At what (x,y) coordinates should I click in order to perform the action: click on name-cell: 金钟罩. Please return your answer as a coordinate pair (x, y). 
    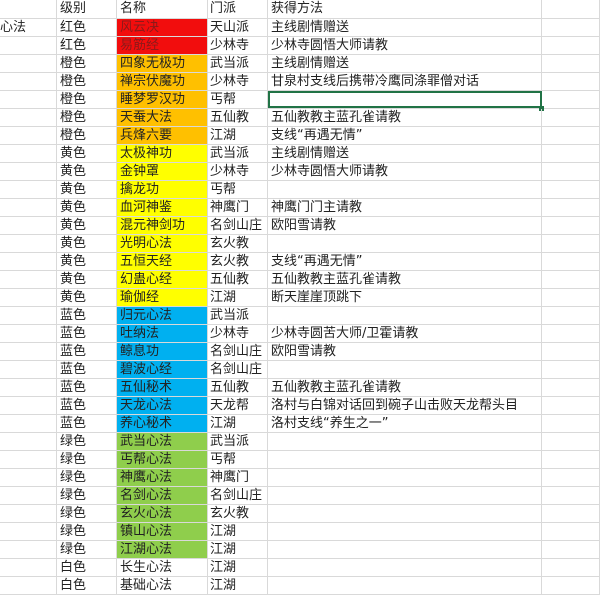
    Looking at the image, I should click on (162, 171).